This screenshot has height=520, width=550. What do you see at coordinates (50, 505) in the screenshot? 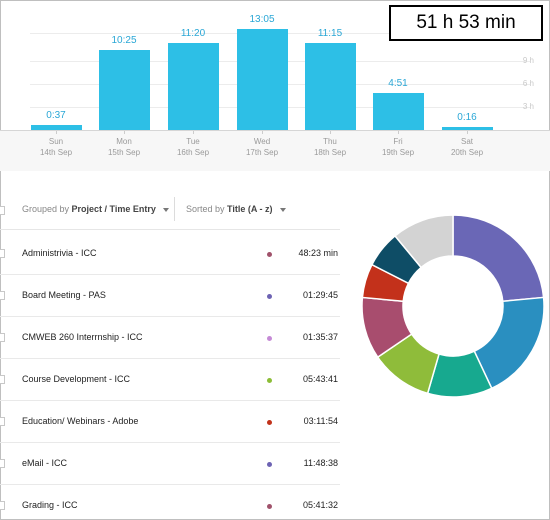
I see `row-title: Grading - ICC` at bounding box center [50, 505].